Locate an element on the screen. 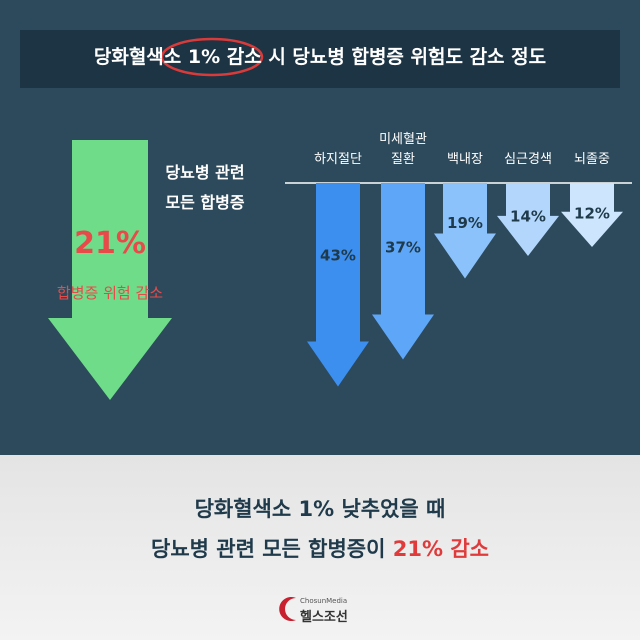 This screenshot has height=640, width=640. value-label: 12% is located at coordinates (592, 214).